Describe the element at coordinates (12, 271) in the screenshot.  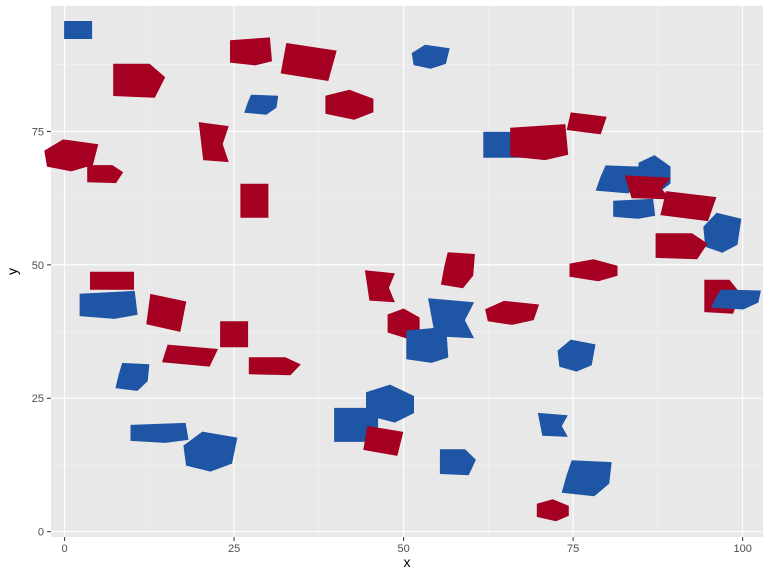
I see `y-axis-title: y` at that location.